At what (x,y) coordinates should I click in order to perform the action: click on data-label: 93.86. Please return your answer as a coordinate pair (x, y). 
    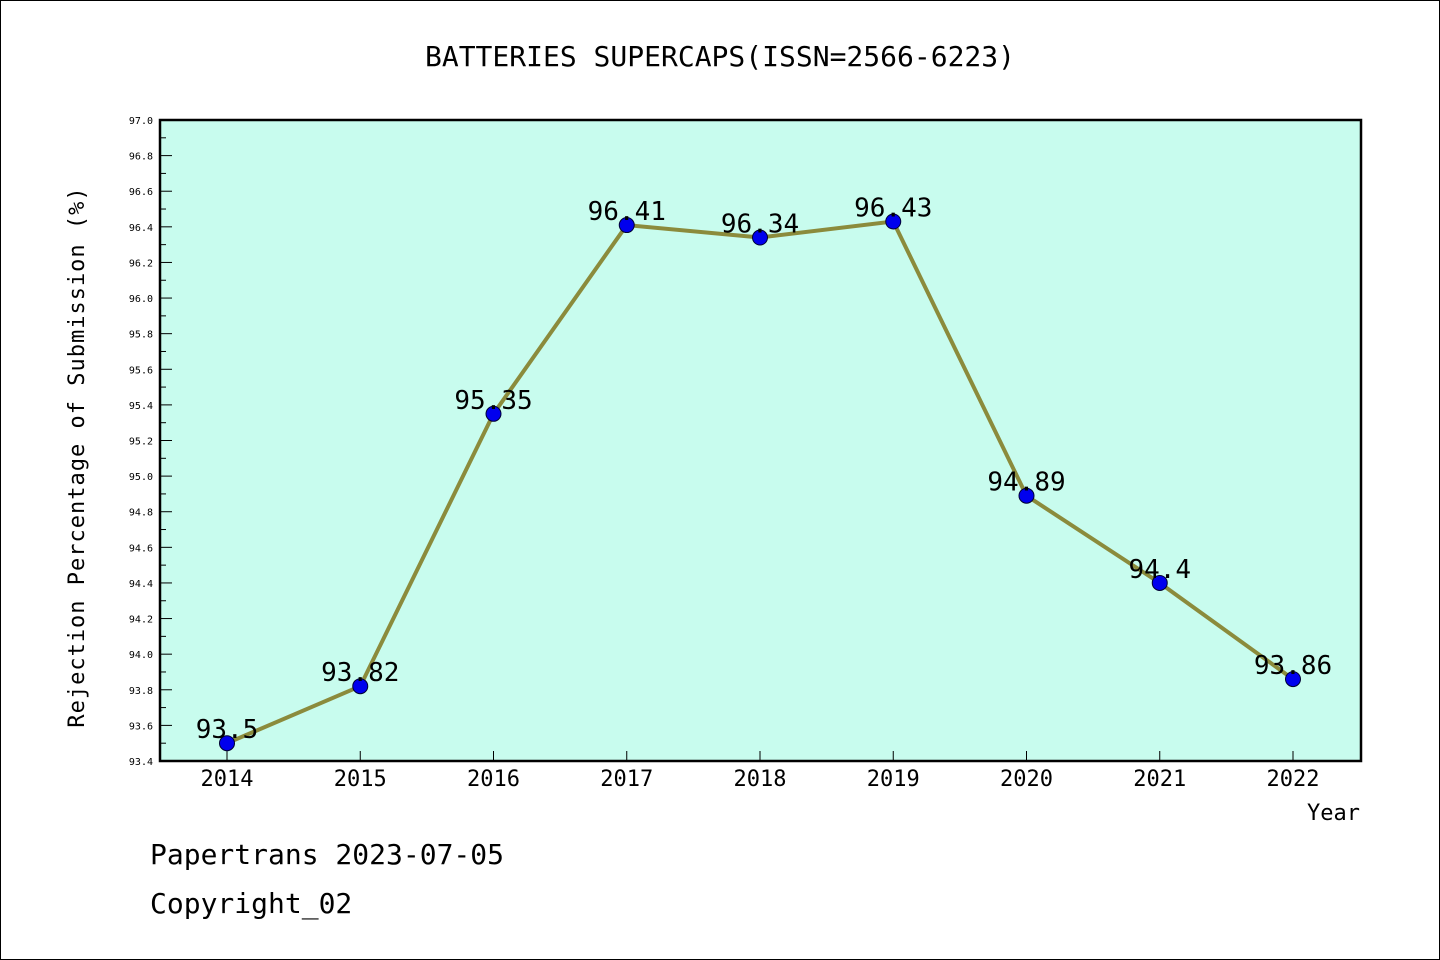
    Looking at the image, I should click on (1293, 666).